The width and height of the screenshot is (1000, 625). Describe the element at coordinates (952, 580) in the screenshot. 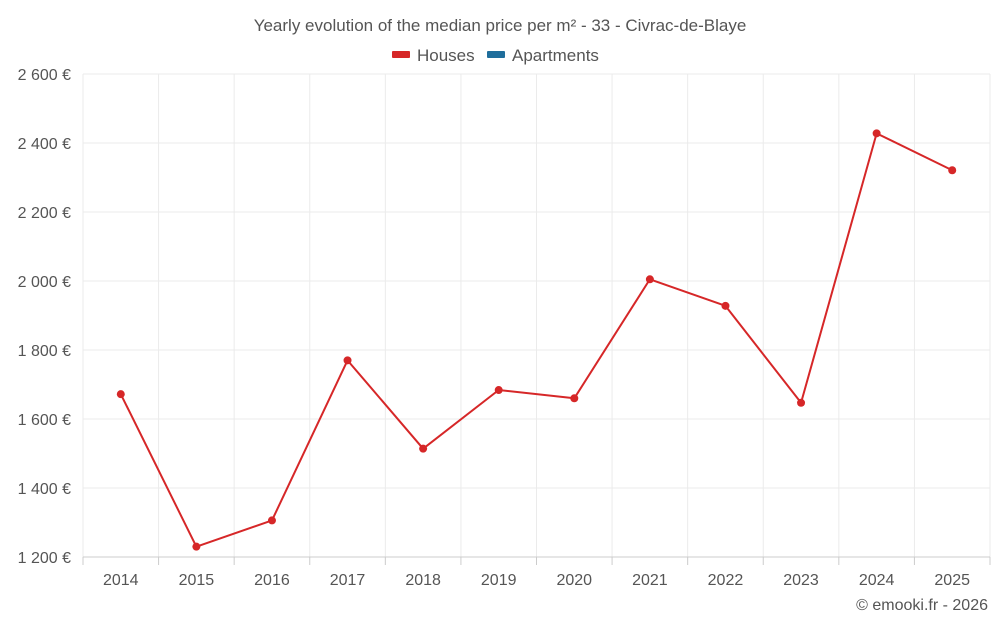

I see `x-tick-label: 2025` at that location.